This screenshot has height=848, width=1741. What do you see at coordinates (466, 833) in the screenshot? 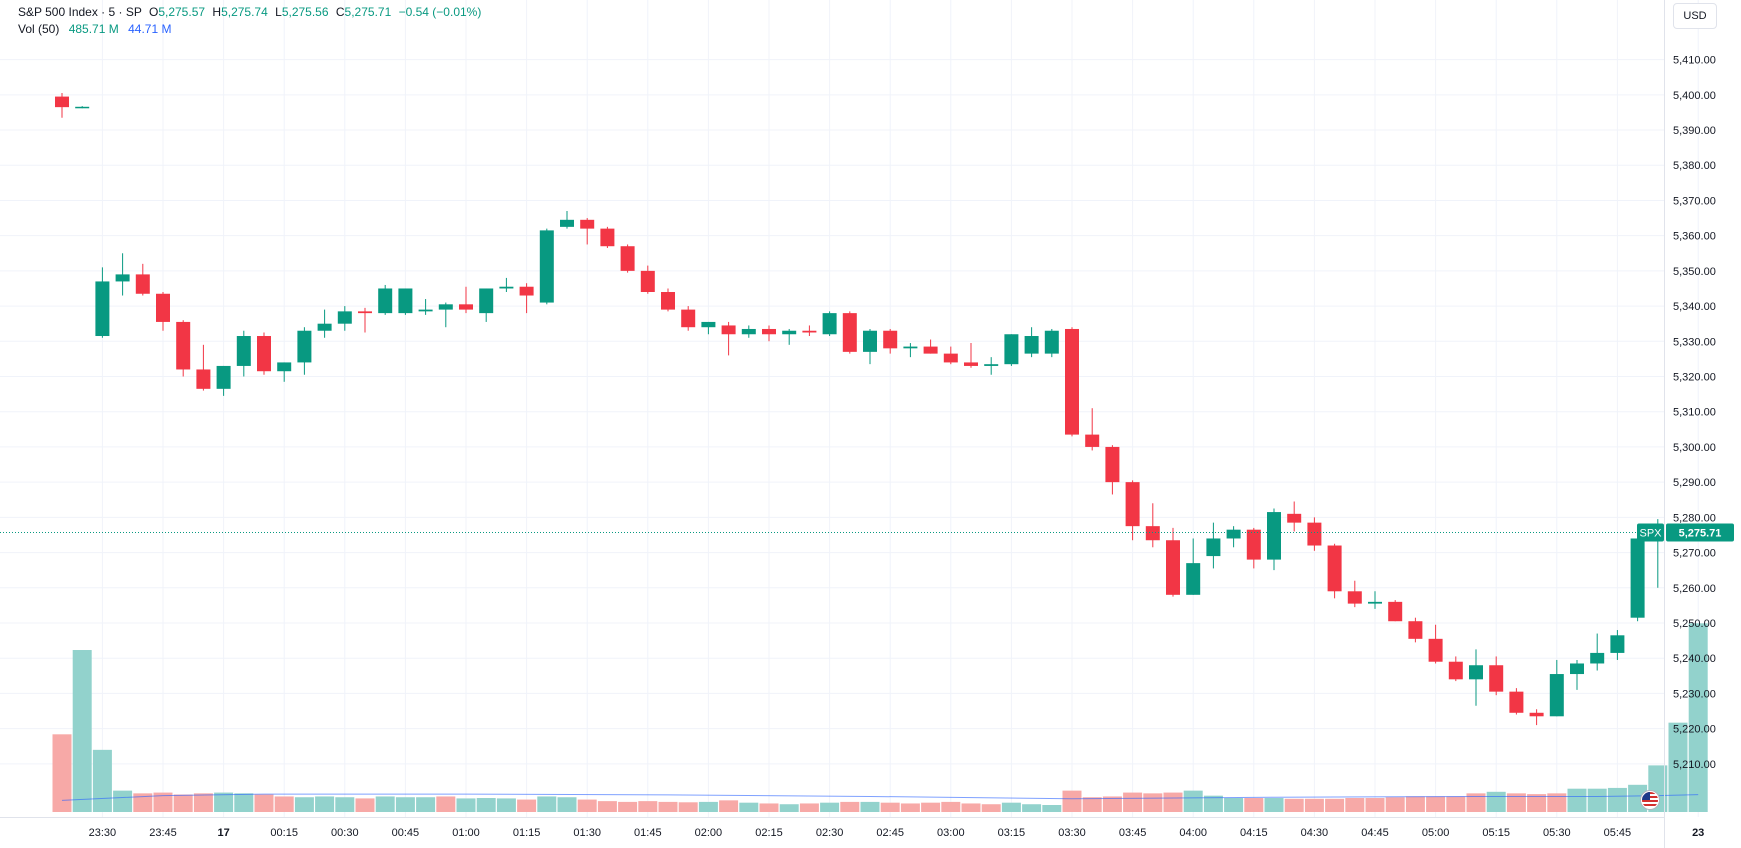
I see `x-tick-label: 01:00` at bounding box center [466, 833].